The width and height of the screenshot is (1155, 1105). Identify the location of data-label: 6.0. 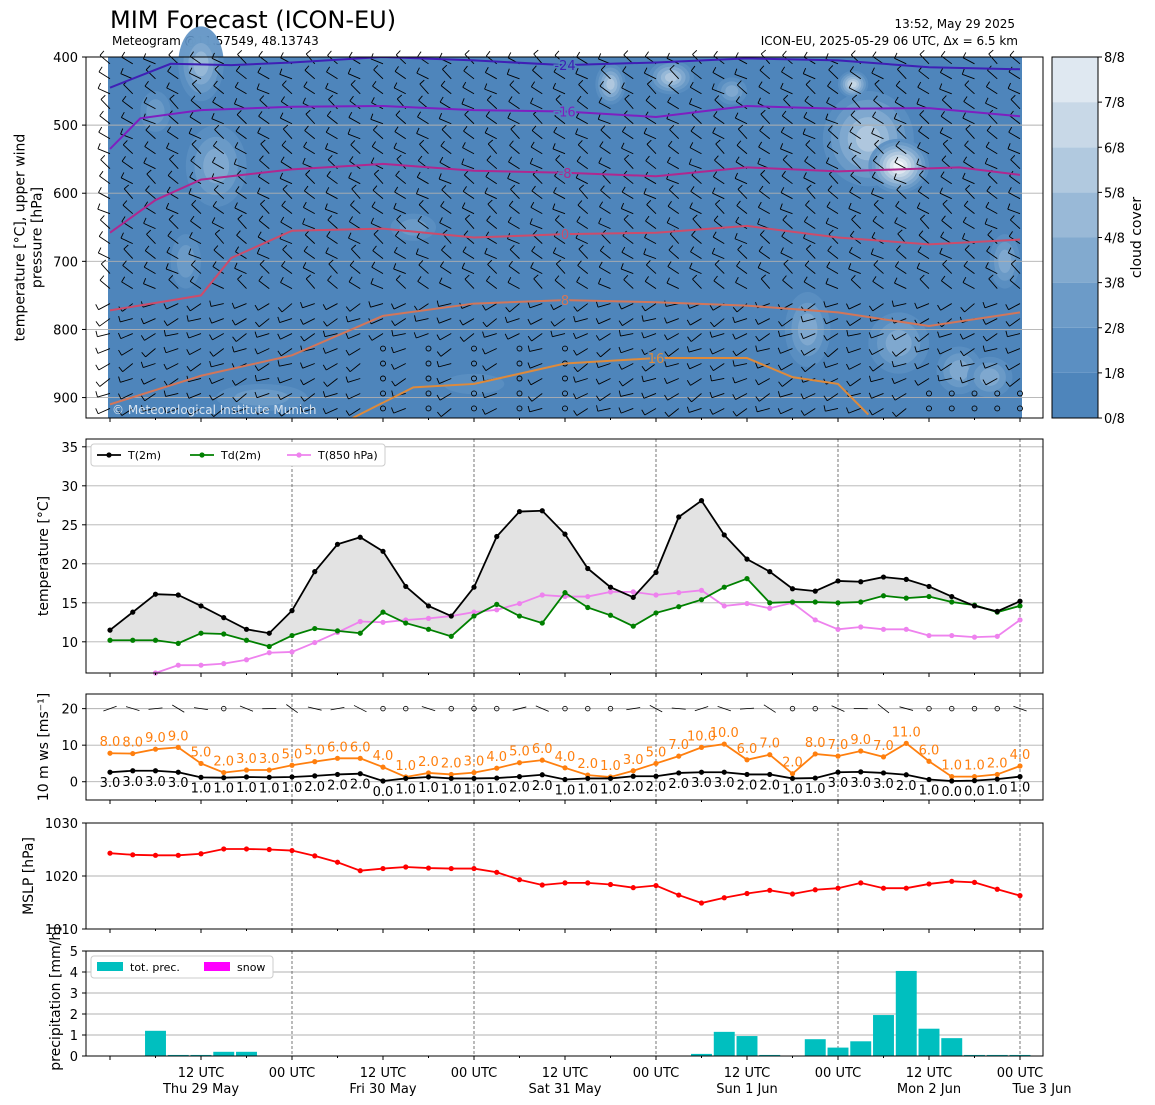
(542, 749).